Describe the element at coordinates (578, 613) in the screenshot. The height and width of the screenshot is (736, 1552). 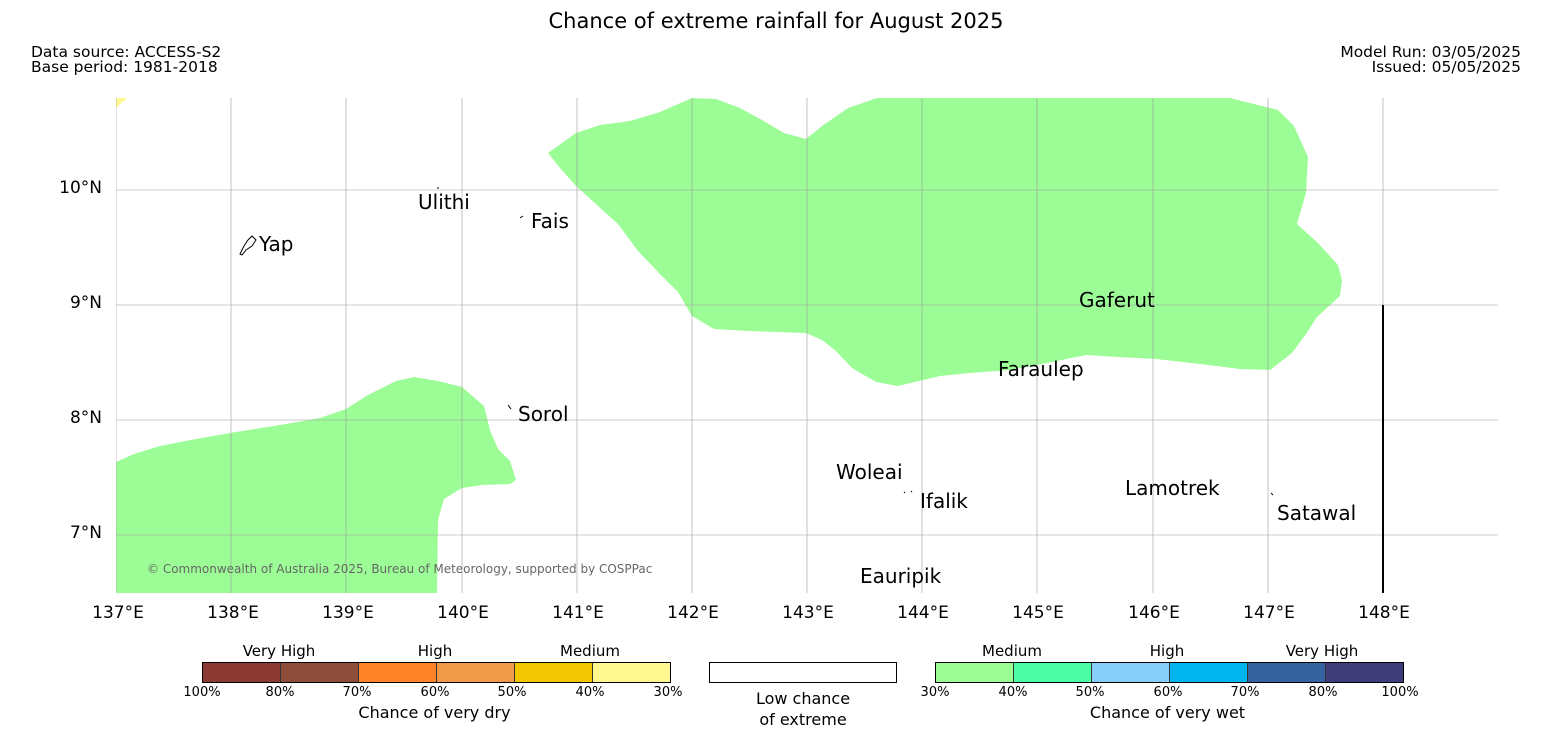
I see `lon-label-141e: 141°E` at that location.